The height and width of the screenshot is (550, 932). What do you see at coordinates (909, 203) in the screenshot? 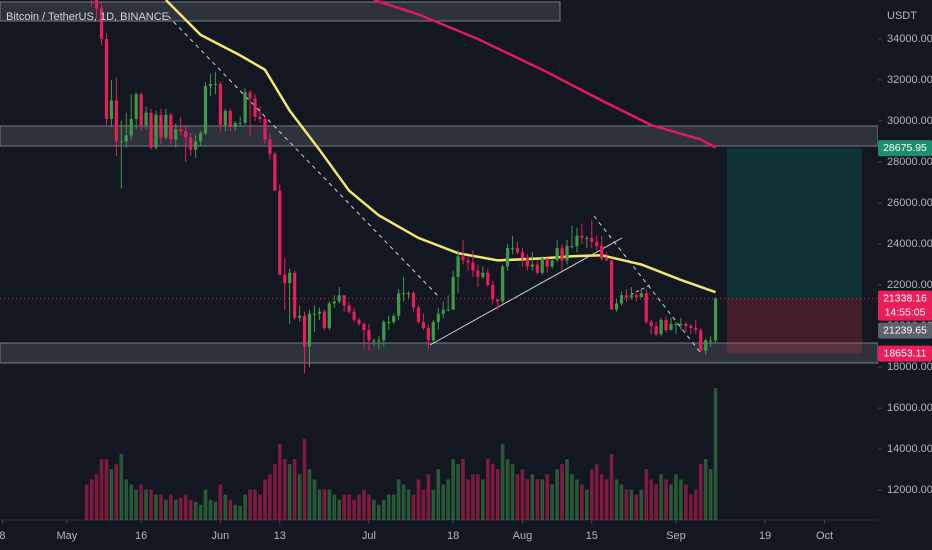
I see `y-tick-label: 26000.00` at bounding box center [909, 203].